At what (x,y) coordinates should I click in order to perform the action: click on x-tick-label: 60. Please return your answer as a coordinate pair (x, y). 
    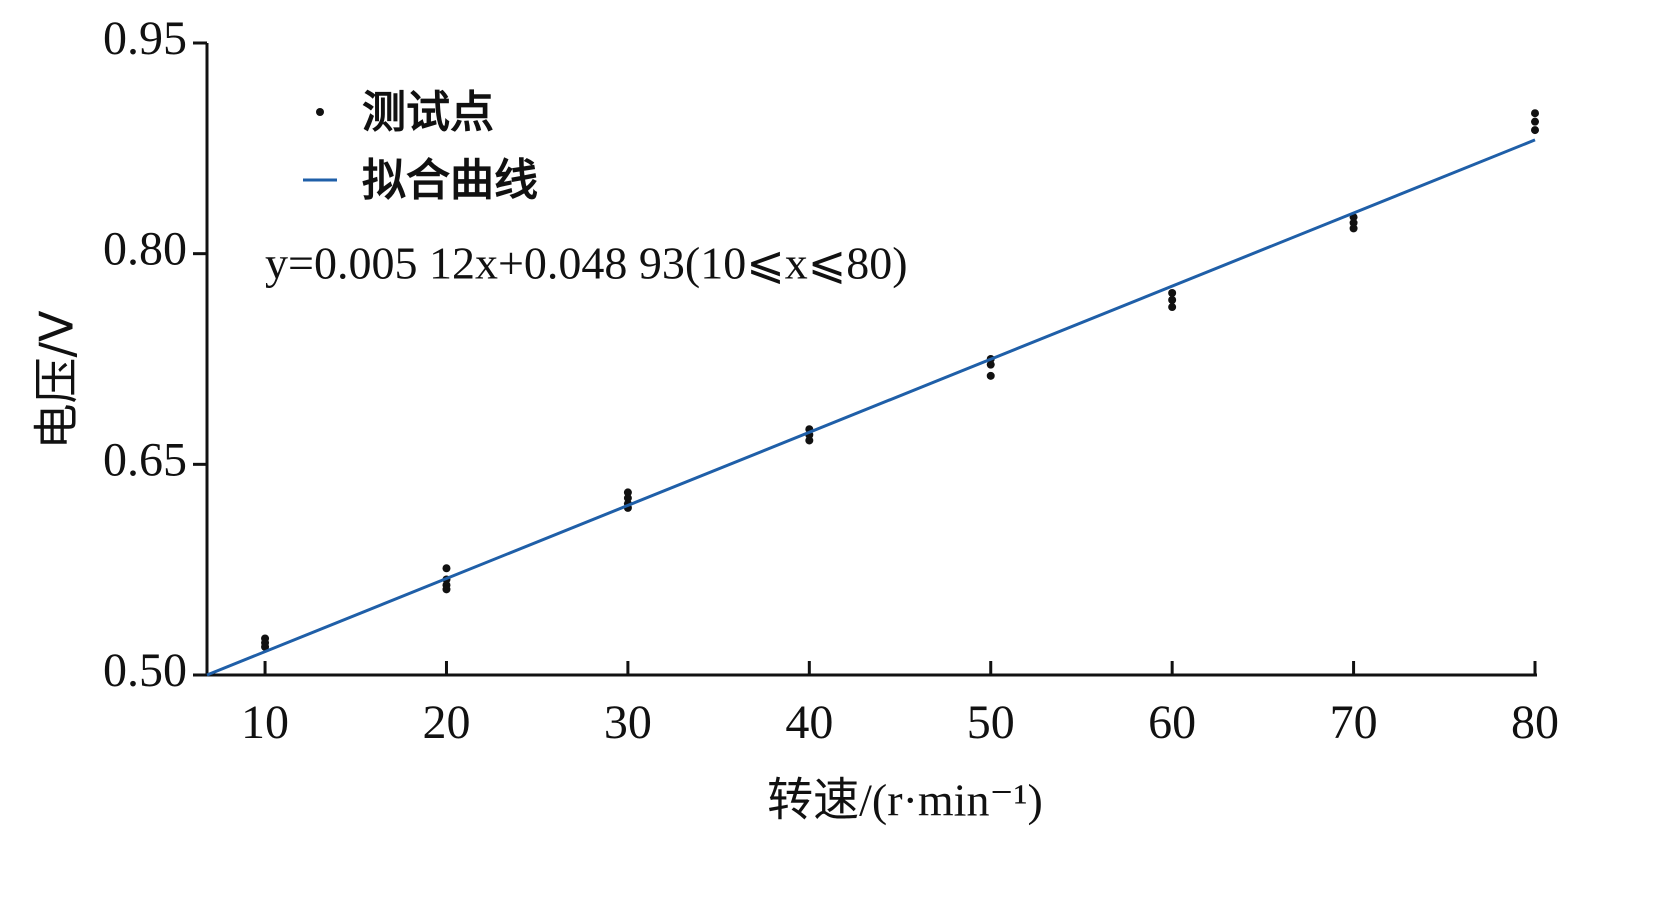
    Looking at the image, I should click on (1172, 722).